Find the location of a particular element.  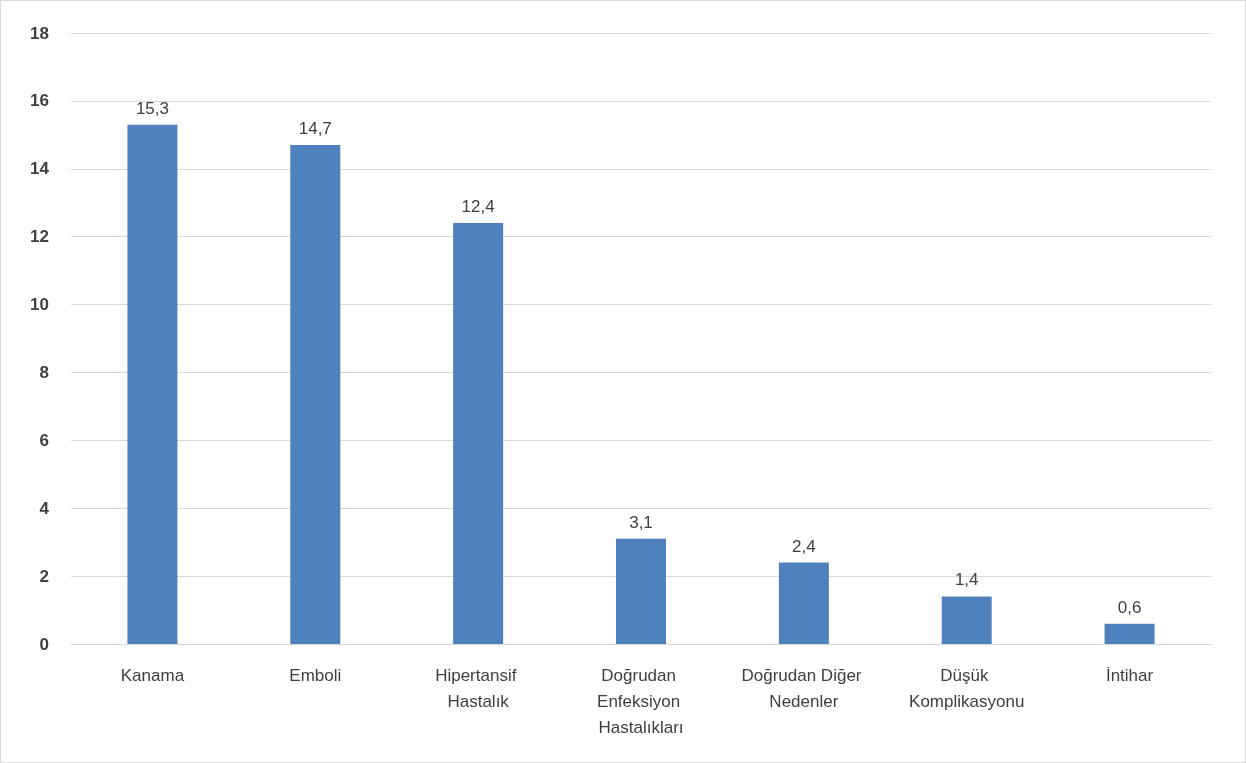

y-tick-label: 10 is located at coordinates (39, 305).